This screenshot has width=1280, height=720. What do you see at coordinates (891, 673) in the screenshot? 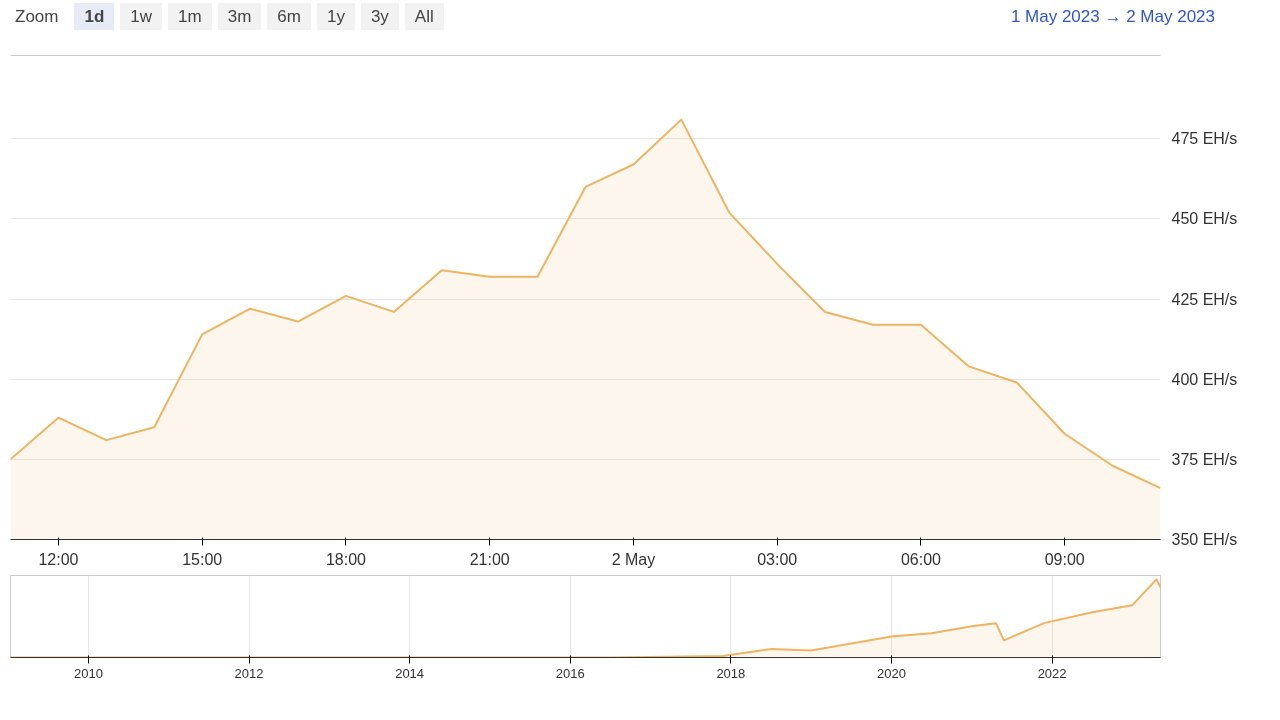
I see `x-tick-label: 2020` at bounding box center [891, 673].